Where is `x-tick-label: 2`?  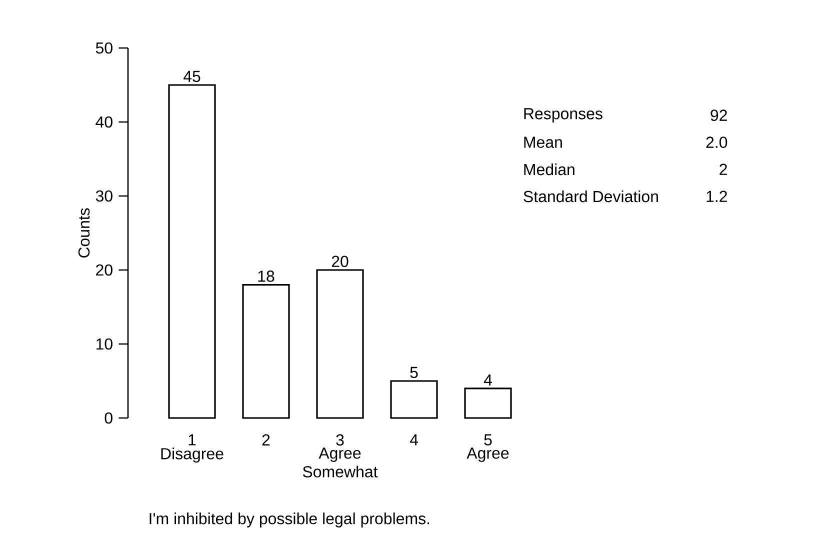 x-tick-label: 2 is located at coordinates (266, 440).